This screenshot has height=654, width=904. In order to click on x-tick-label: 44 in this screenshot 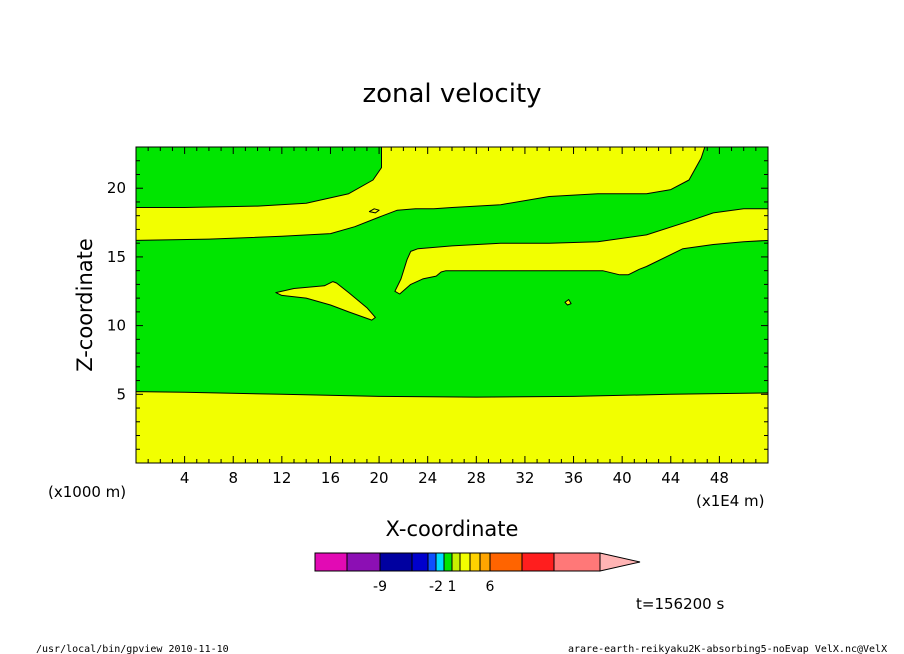, I will do `click(670, 478)`.